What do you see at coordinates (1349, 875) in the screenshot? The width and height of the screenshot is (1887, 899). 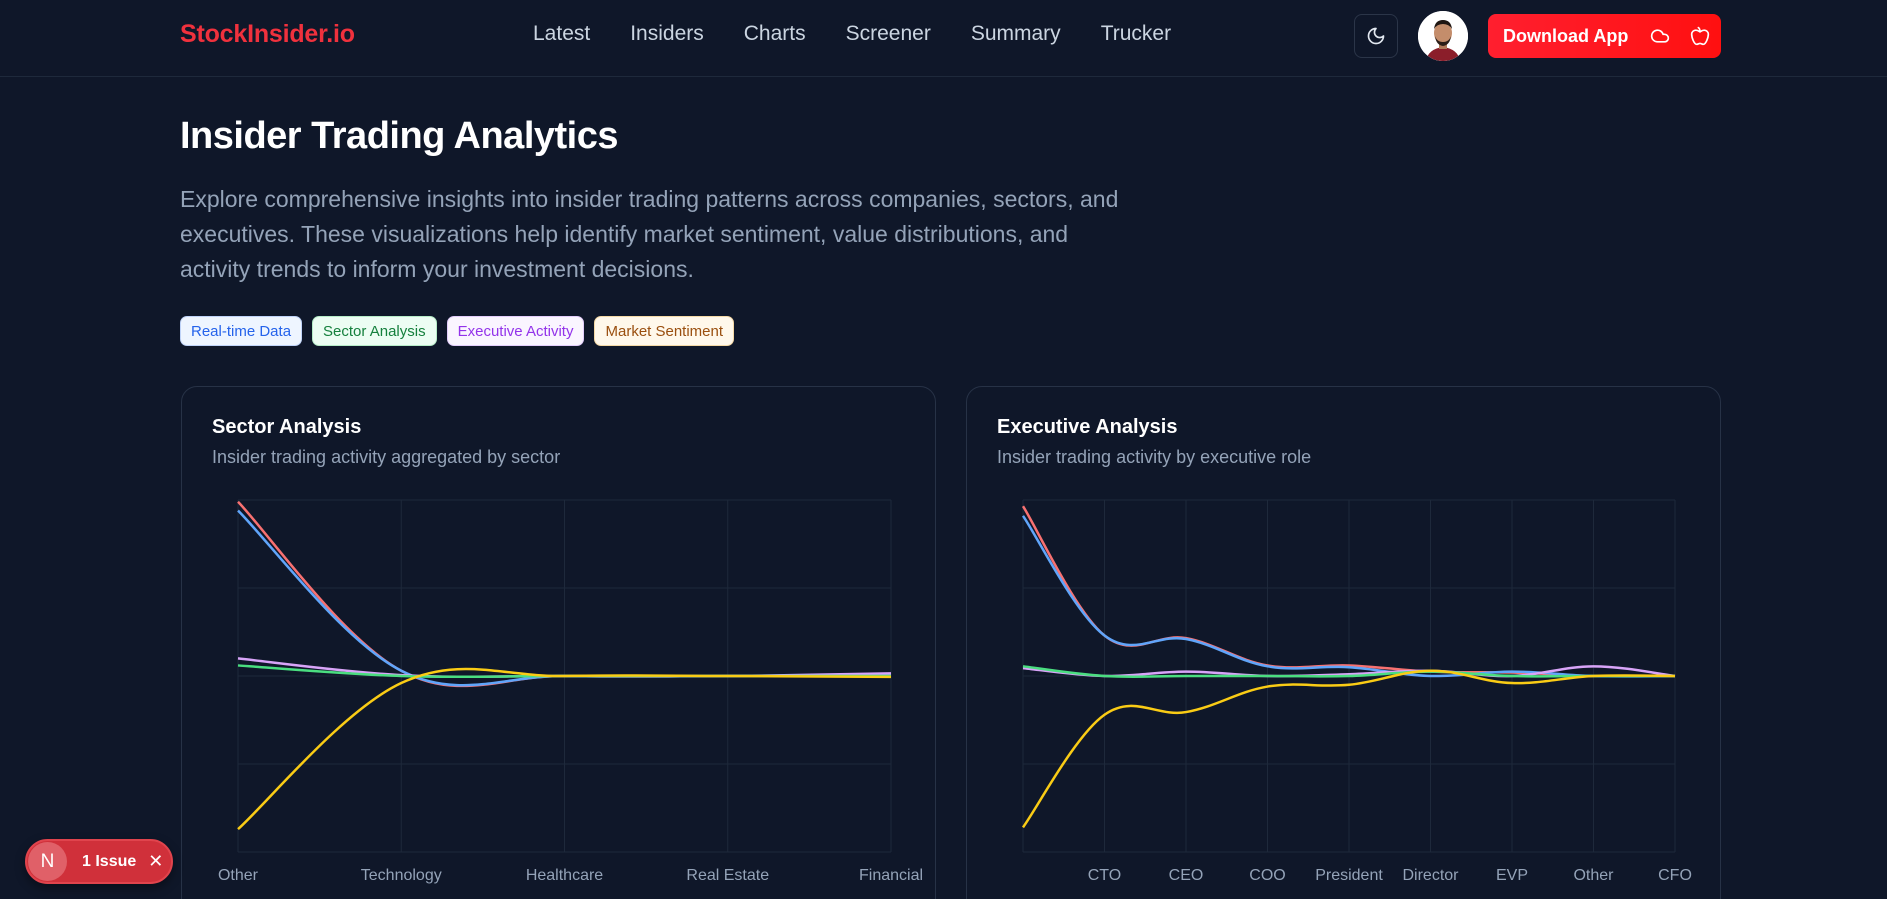 I see `x-axis-label: President` at bounding box center [1349, 875].